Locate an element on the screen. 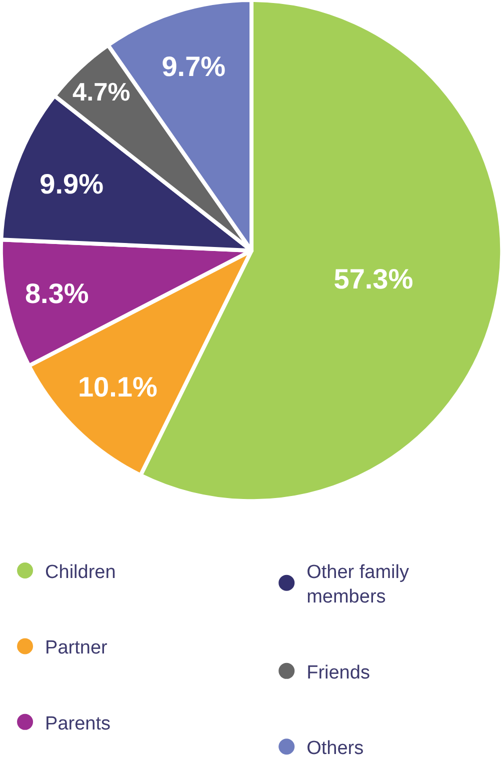 Image resolution: width=503 pixels, height=777 pixels. data-label: 10.1% is located at coordinates (118, 386).